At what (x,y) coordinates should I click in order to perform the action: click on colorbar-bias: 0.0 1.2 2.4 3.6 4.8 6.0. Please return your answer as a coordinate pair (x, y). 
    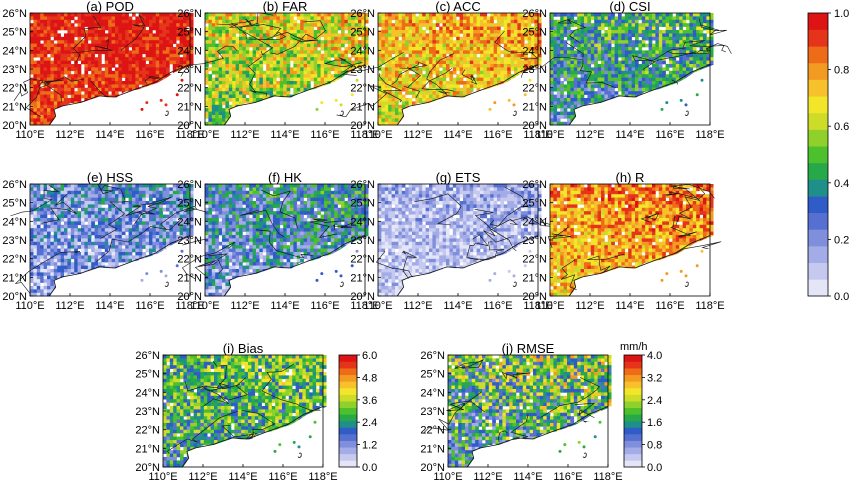
    Looking at the image, I should click on (357, 412).